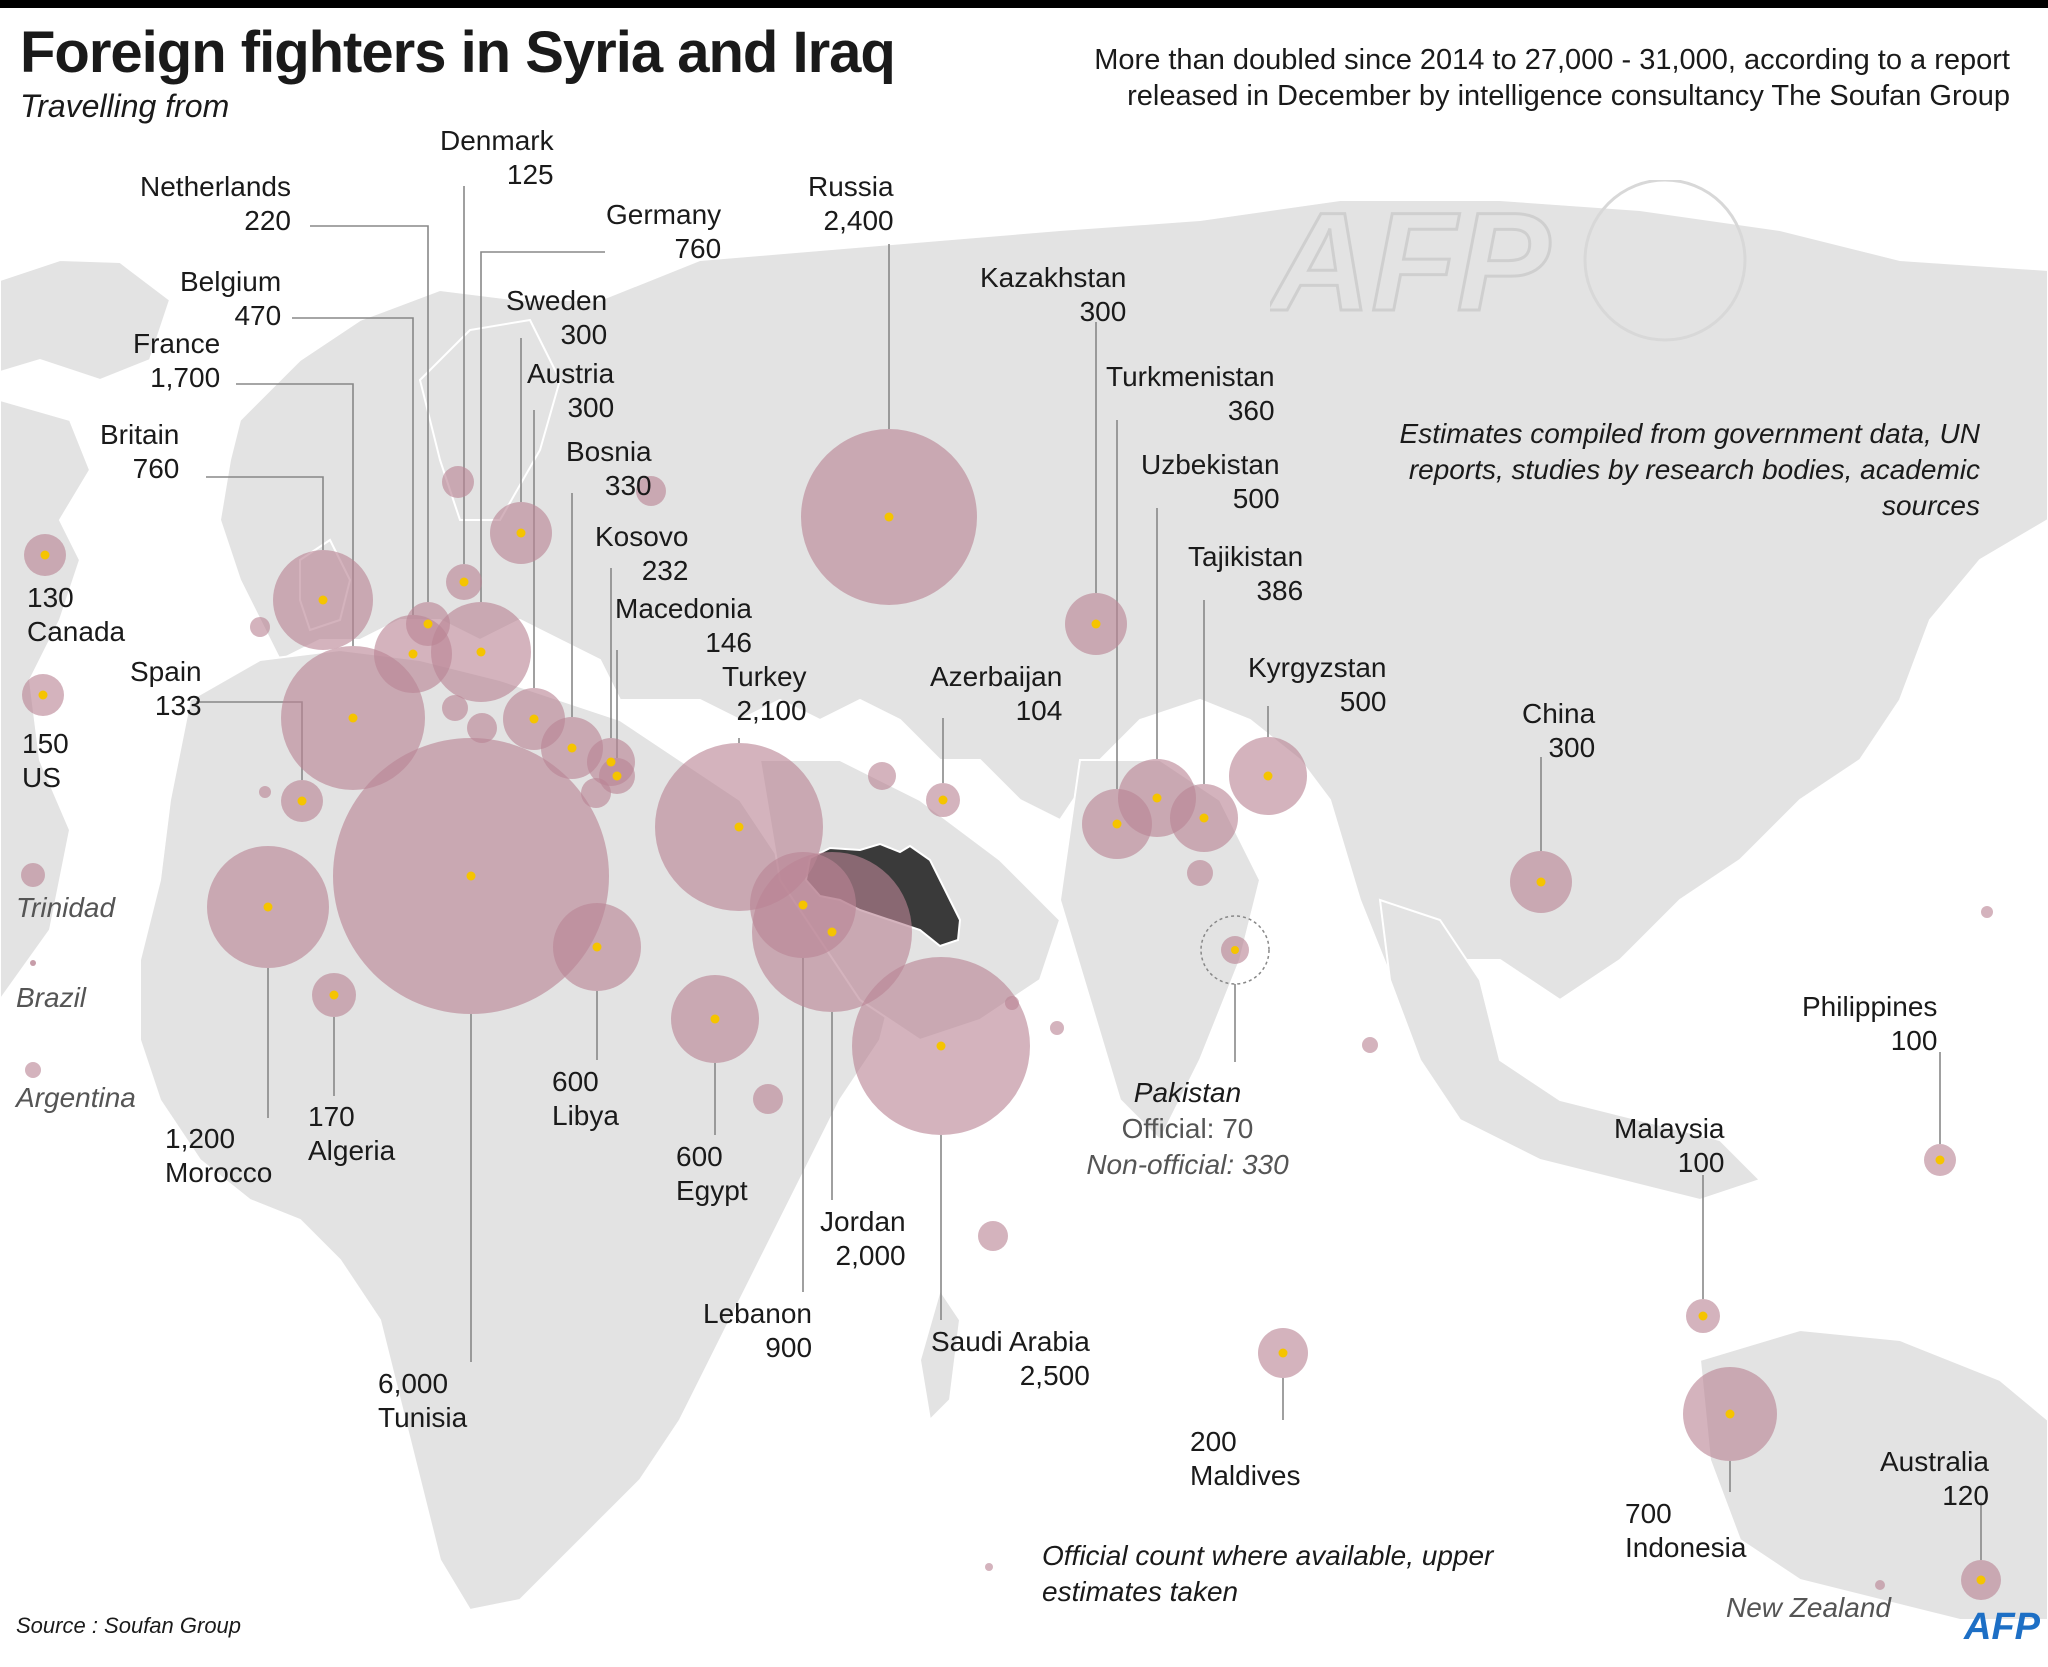 The height and width of the screenshot is (1667, 2048). I want to click on russia-name: Russia, so click(851, 186).